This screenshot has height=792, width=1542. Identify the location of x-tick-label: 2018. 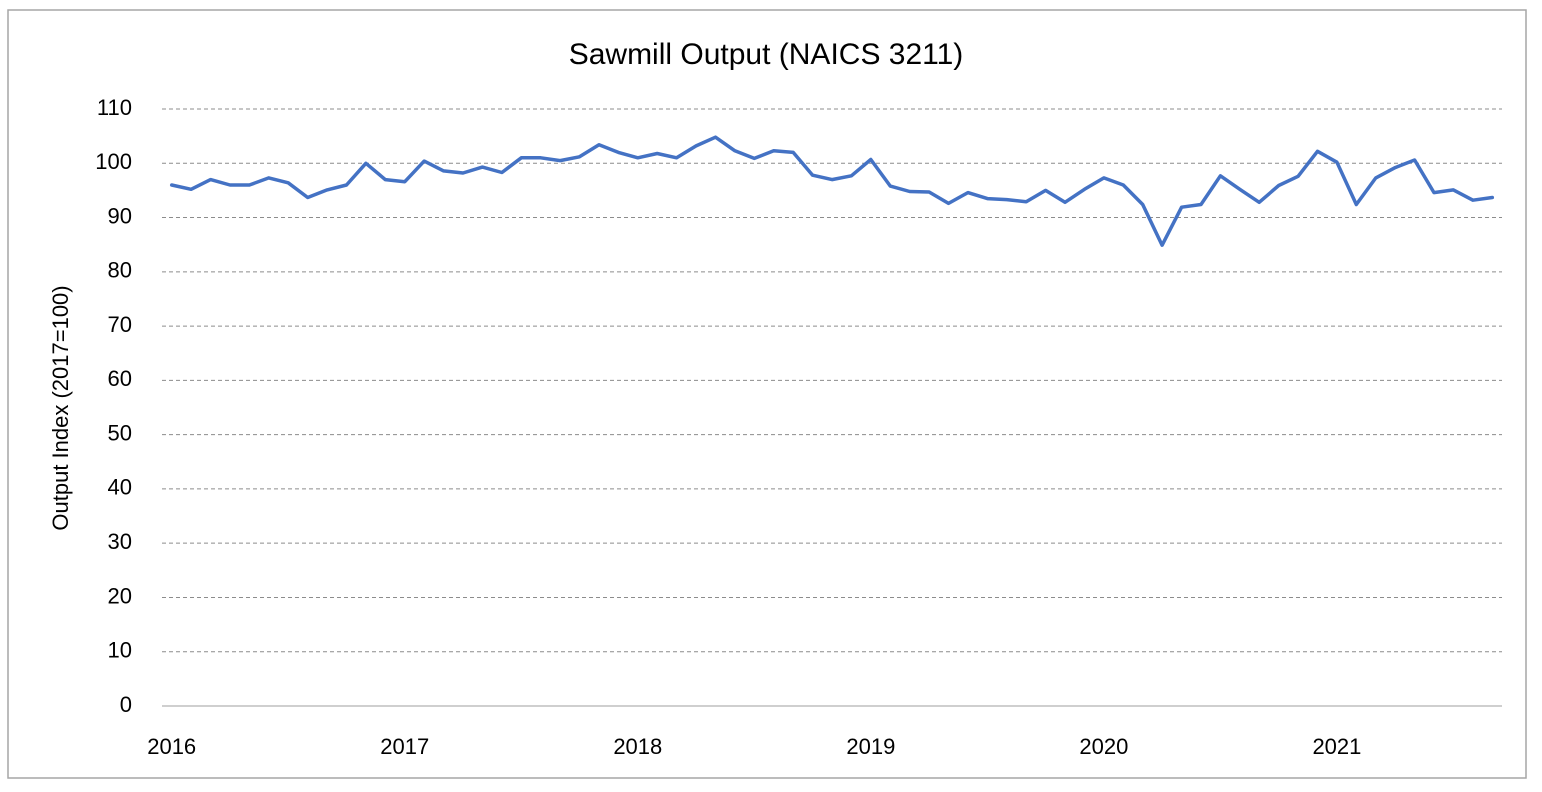
(637, 746).